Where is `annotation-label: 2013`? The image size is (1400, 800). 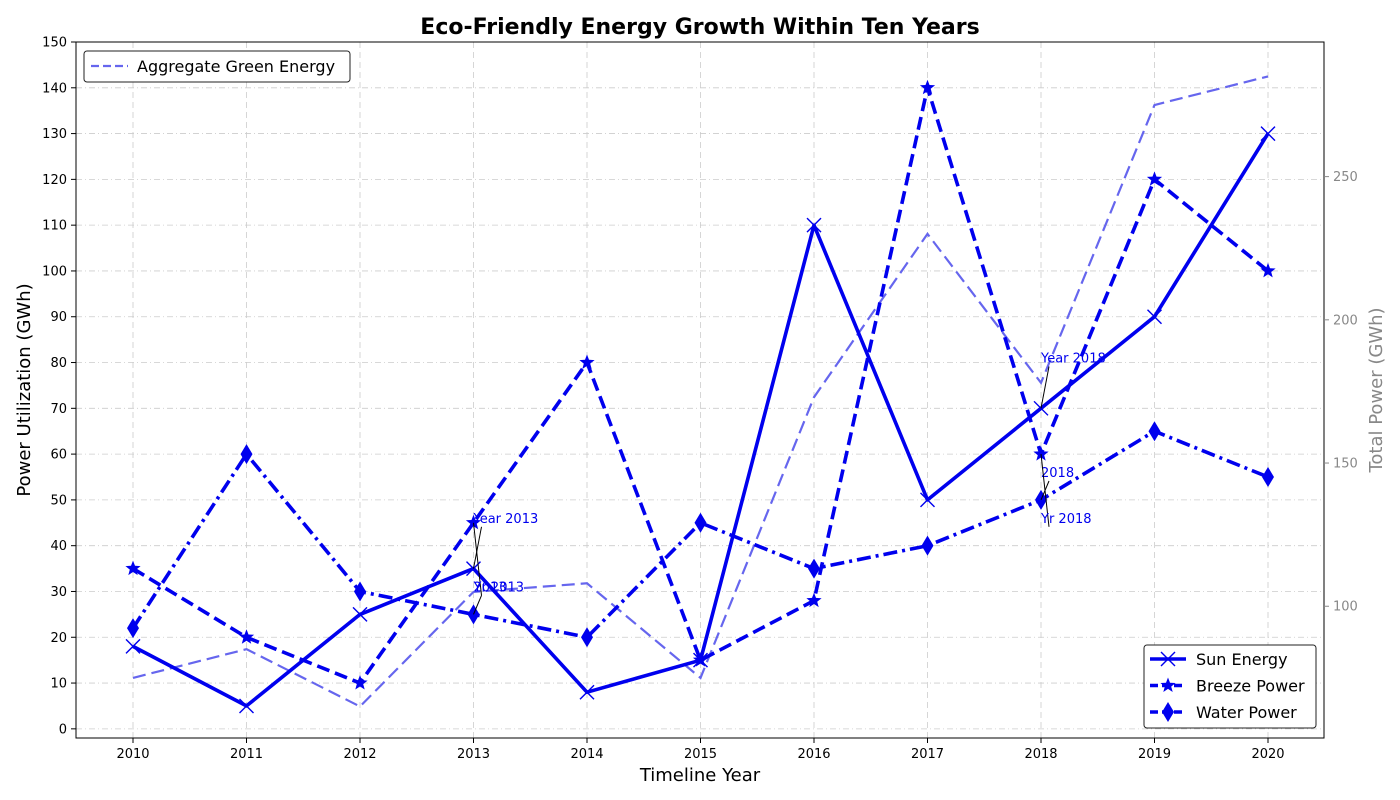
annotation-label: 2013 is located at coordinates (490, 587).